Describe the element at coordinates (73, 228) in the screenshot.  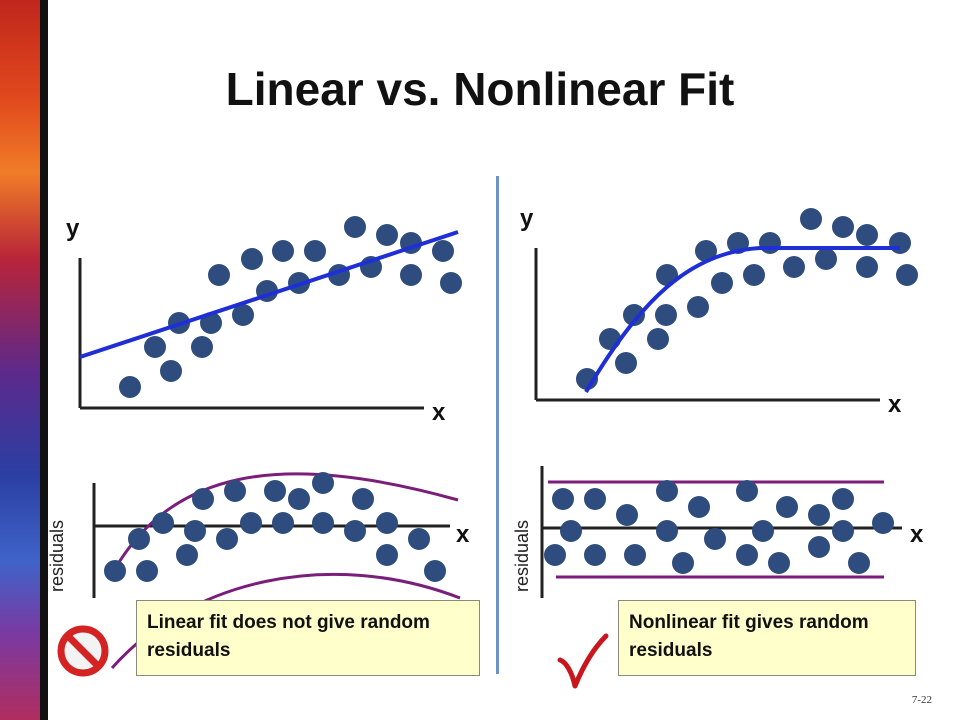
I see `left-scatter-y-label: y` at that location.